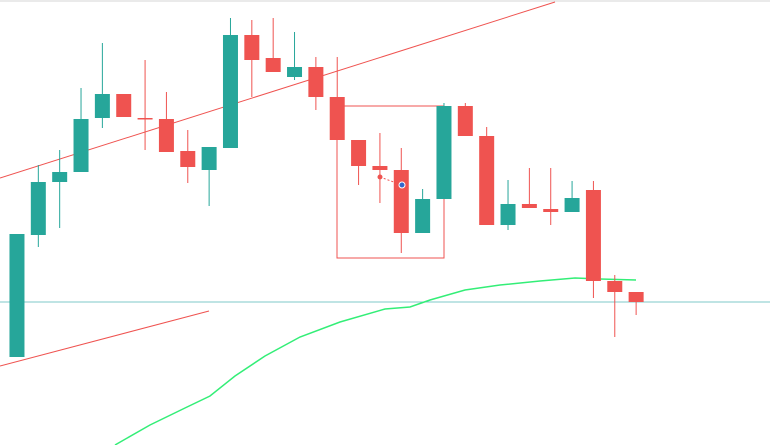 This screenshot has height=445, width=770. What do you see at coordinates (390, 182) in the screenshot?
I see `selection-rectangle` at bounding box center [390, 182].